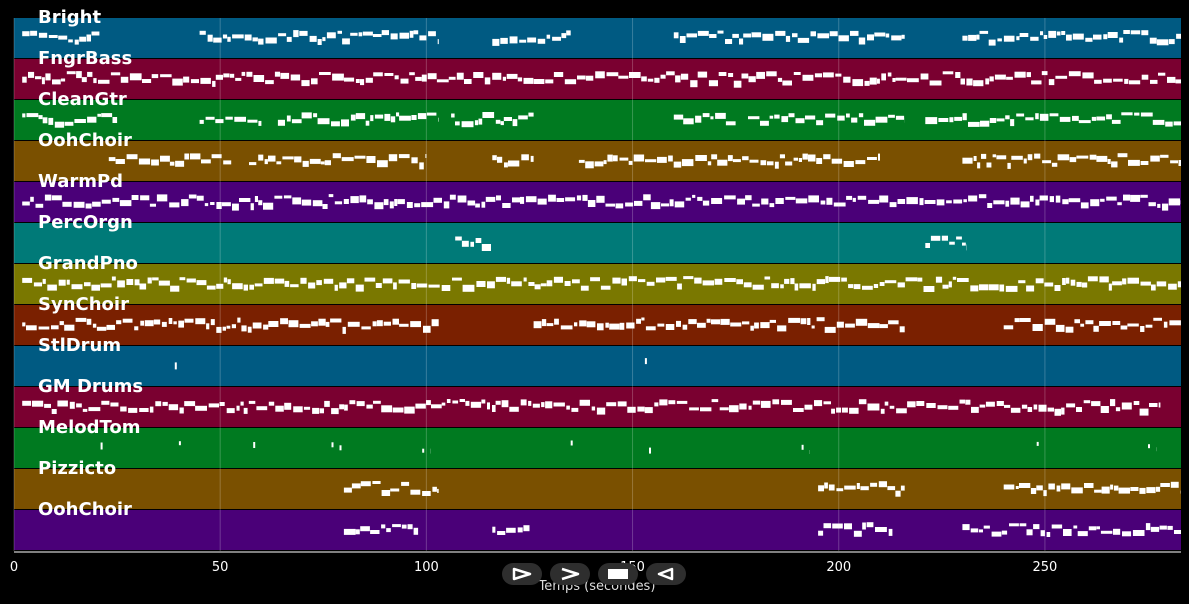 The height and width of the screenshot is (604, 1189). I want to click on x-tick-label: 250, so click(1045, 567).